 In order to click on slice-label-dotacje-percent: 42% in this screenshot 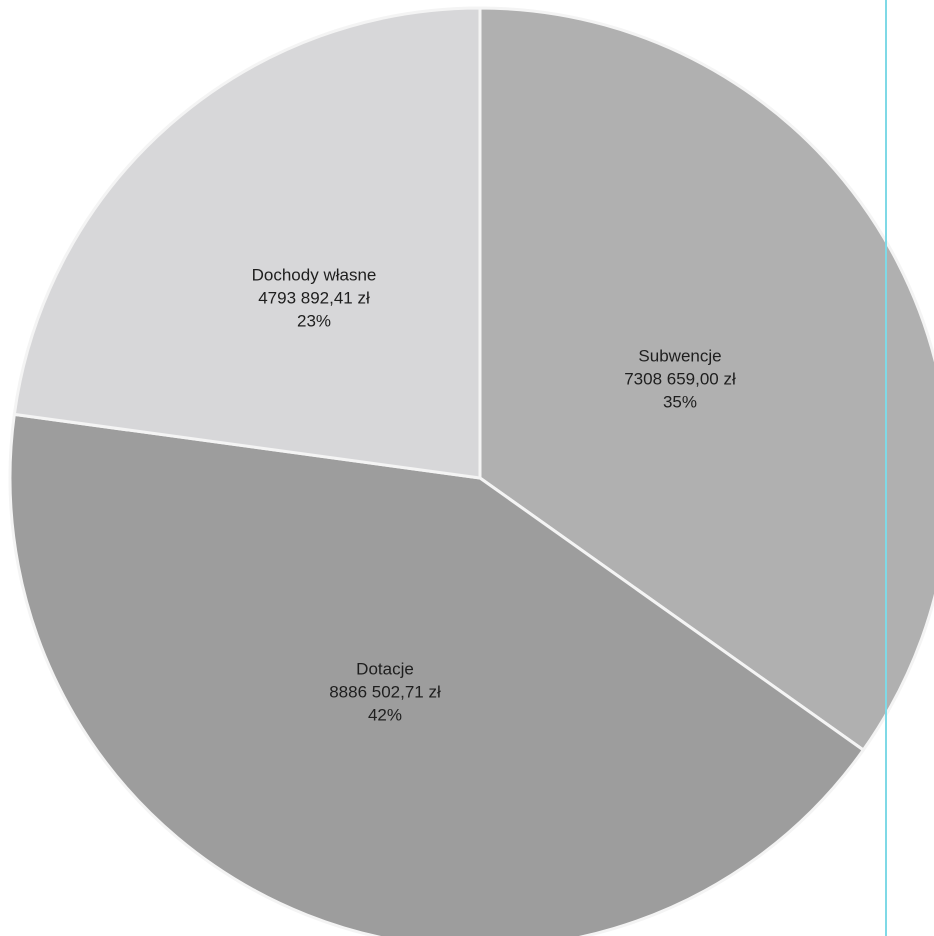, I will do `click(385, 715)`.